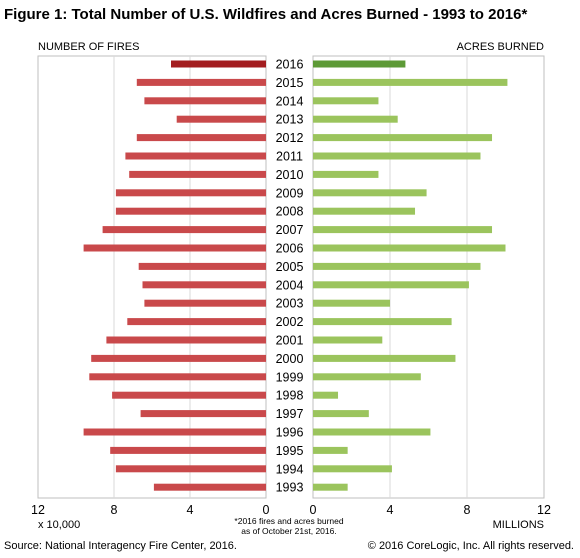  I want to click on acres-bar-2003, so click(351, 303).